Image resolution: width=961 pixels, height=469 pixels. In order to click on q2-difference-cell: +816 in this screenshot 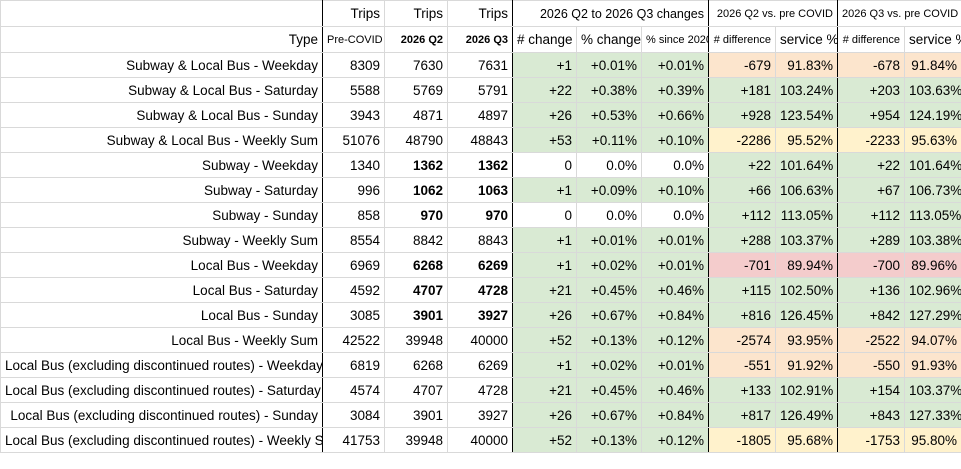, I will do `click(742, 315)`.